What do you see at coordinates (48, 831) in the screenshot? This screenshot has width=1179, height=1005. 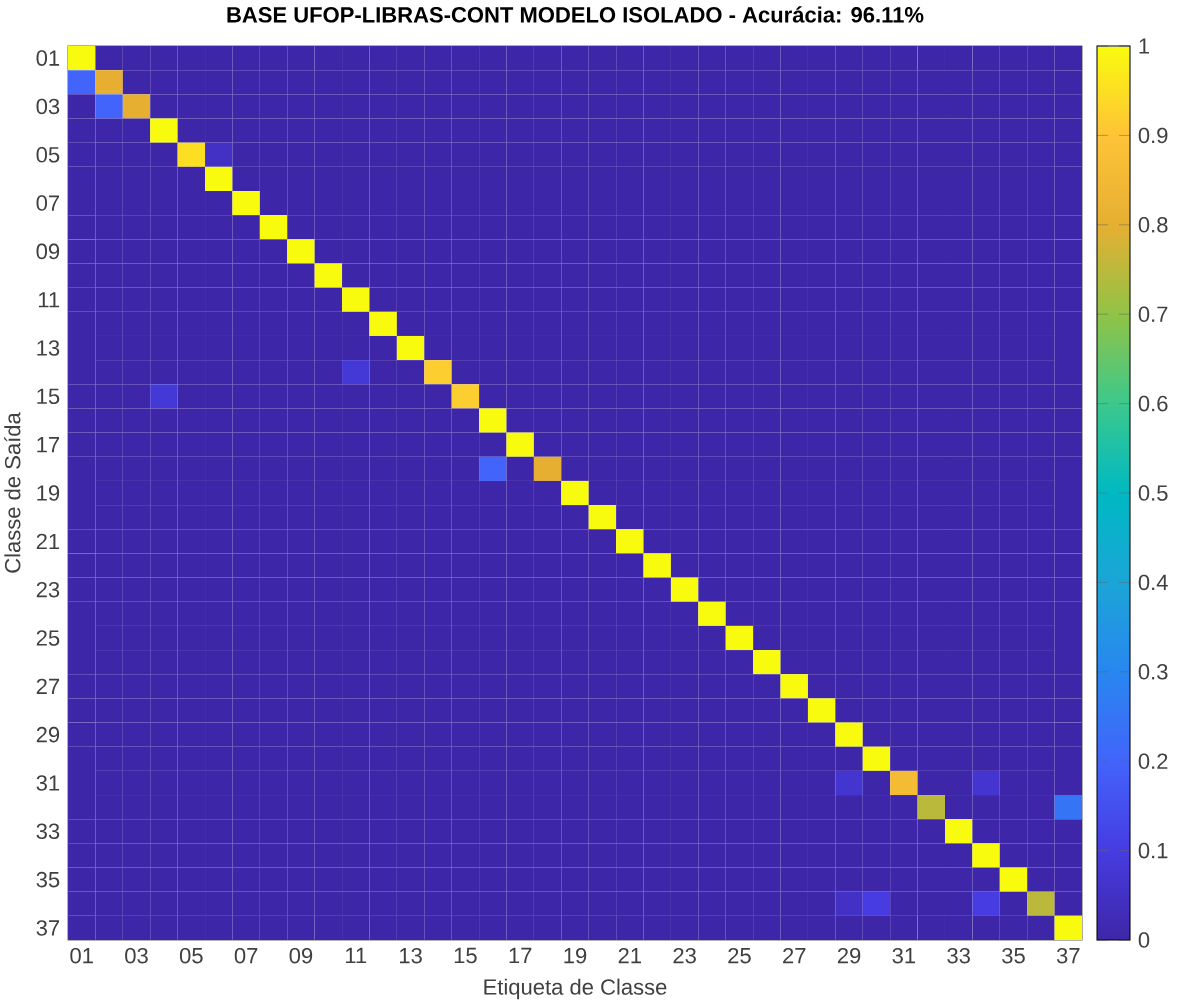 I see `y-tick-label: 33` at bounding box center [48, 831].